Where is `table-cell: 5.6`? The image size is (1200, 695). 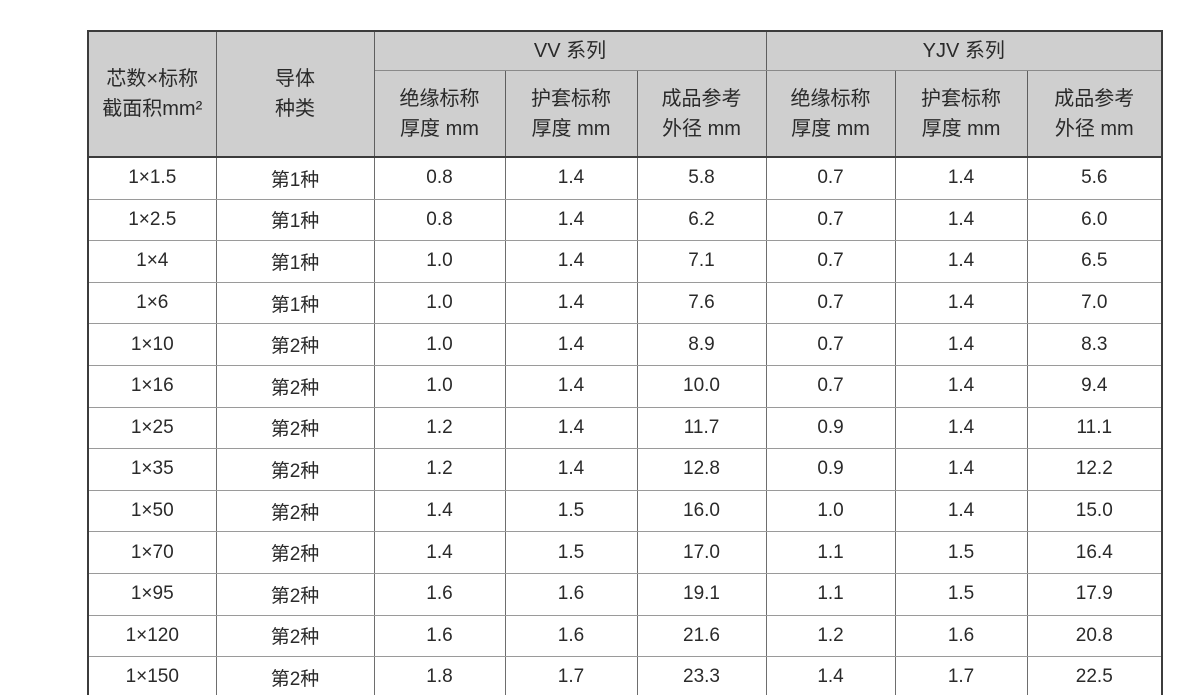
table-cell: 5.6 is located at coordinates (1094, 178).